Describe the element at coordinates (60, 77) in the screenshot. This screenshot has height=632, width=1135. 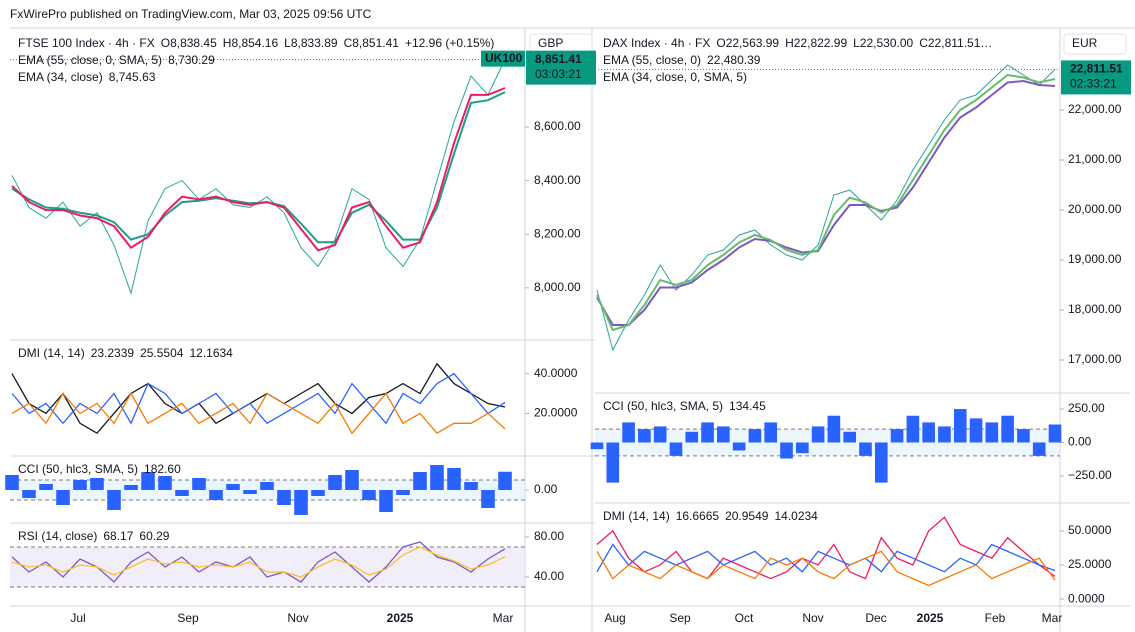
I see `indicator-title: EMA (34, close)` at that location.